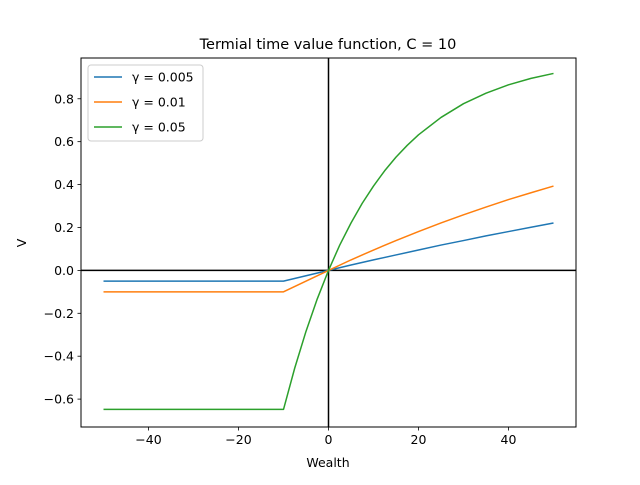  What do you see at coordinates (329, 439) in the screenshot?
I see `x-tick-label: 0` at bounding box center [329, 439].